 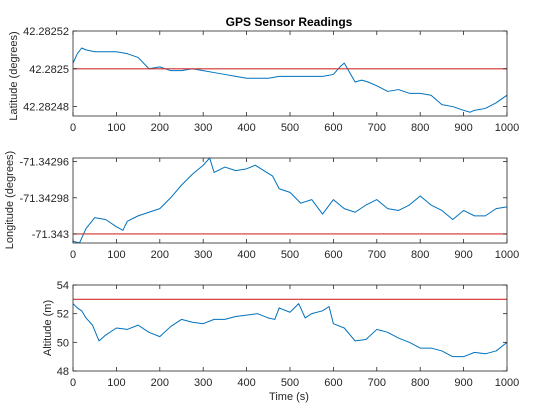 What do you see at coordinates (290, 255) in the screenshot?
I see `longitude-x-tick-label: 500` at bounding box center [290, 255].